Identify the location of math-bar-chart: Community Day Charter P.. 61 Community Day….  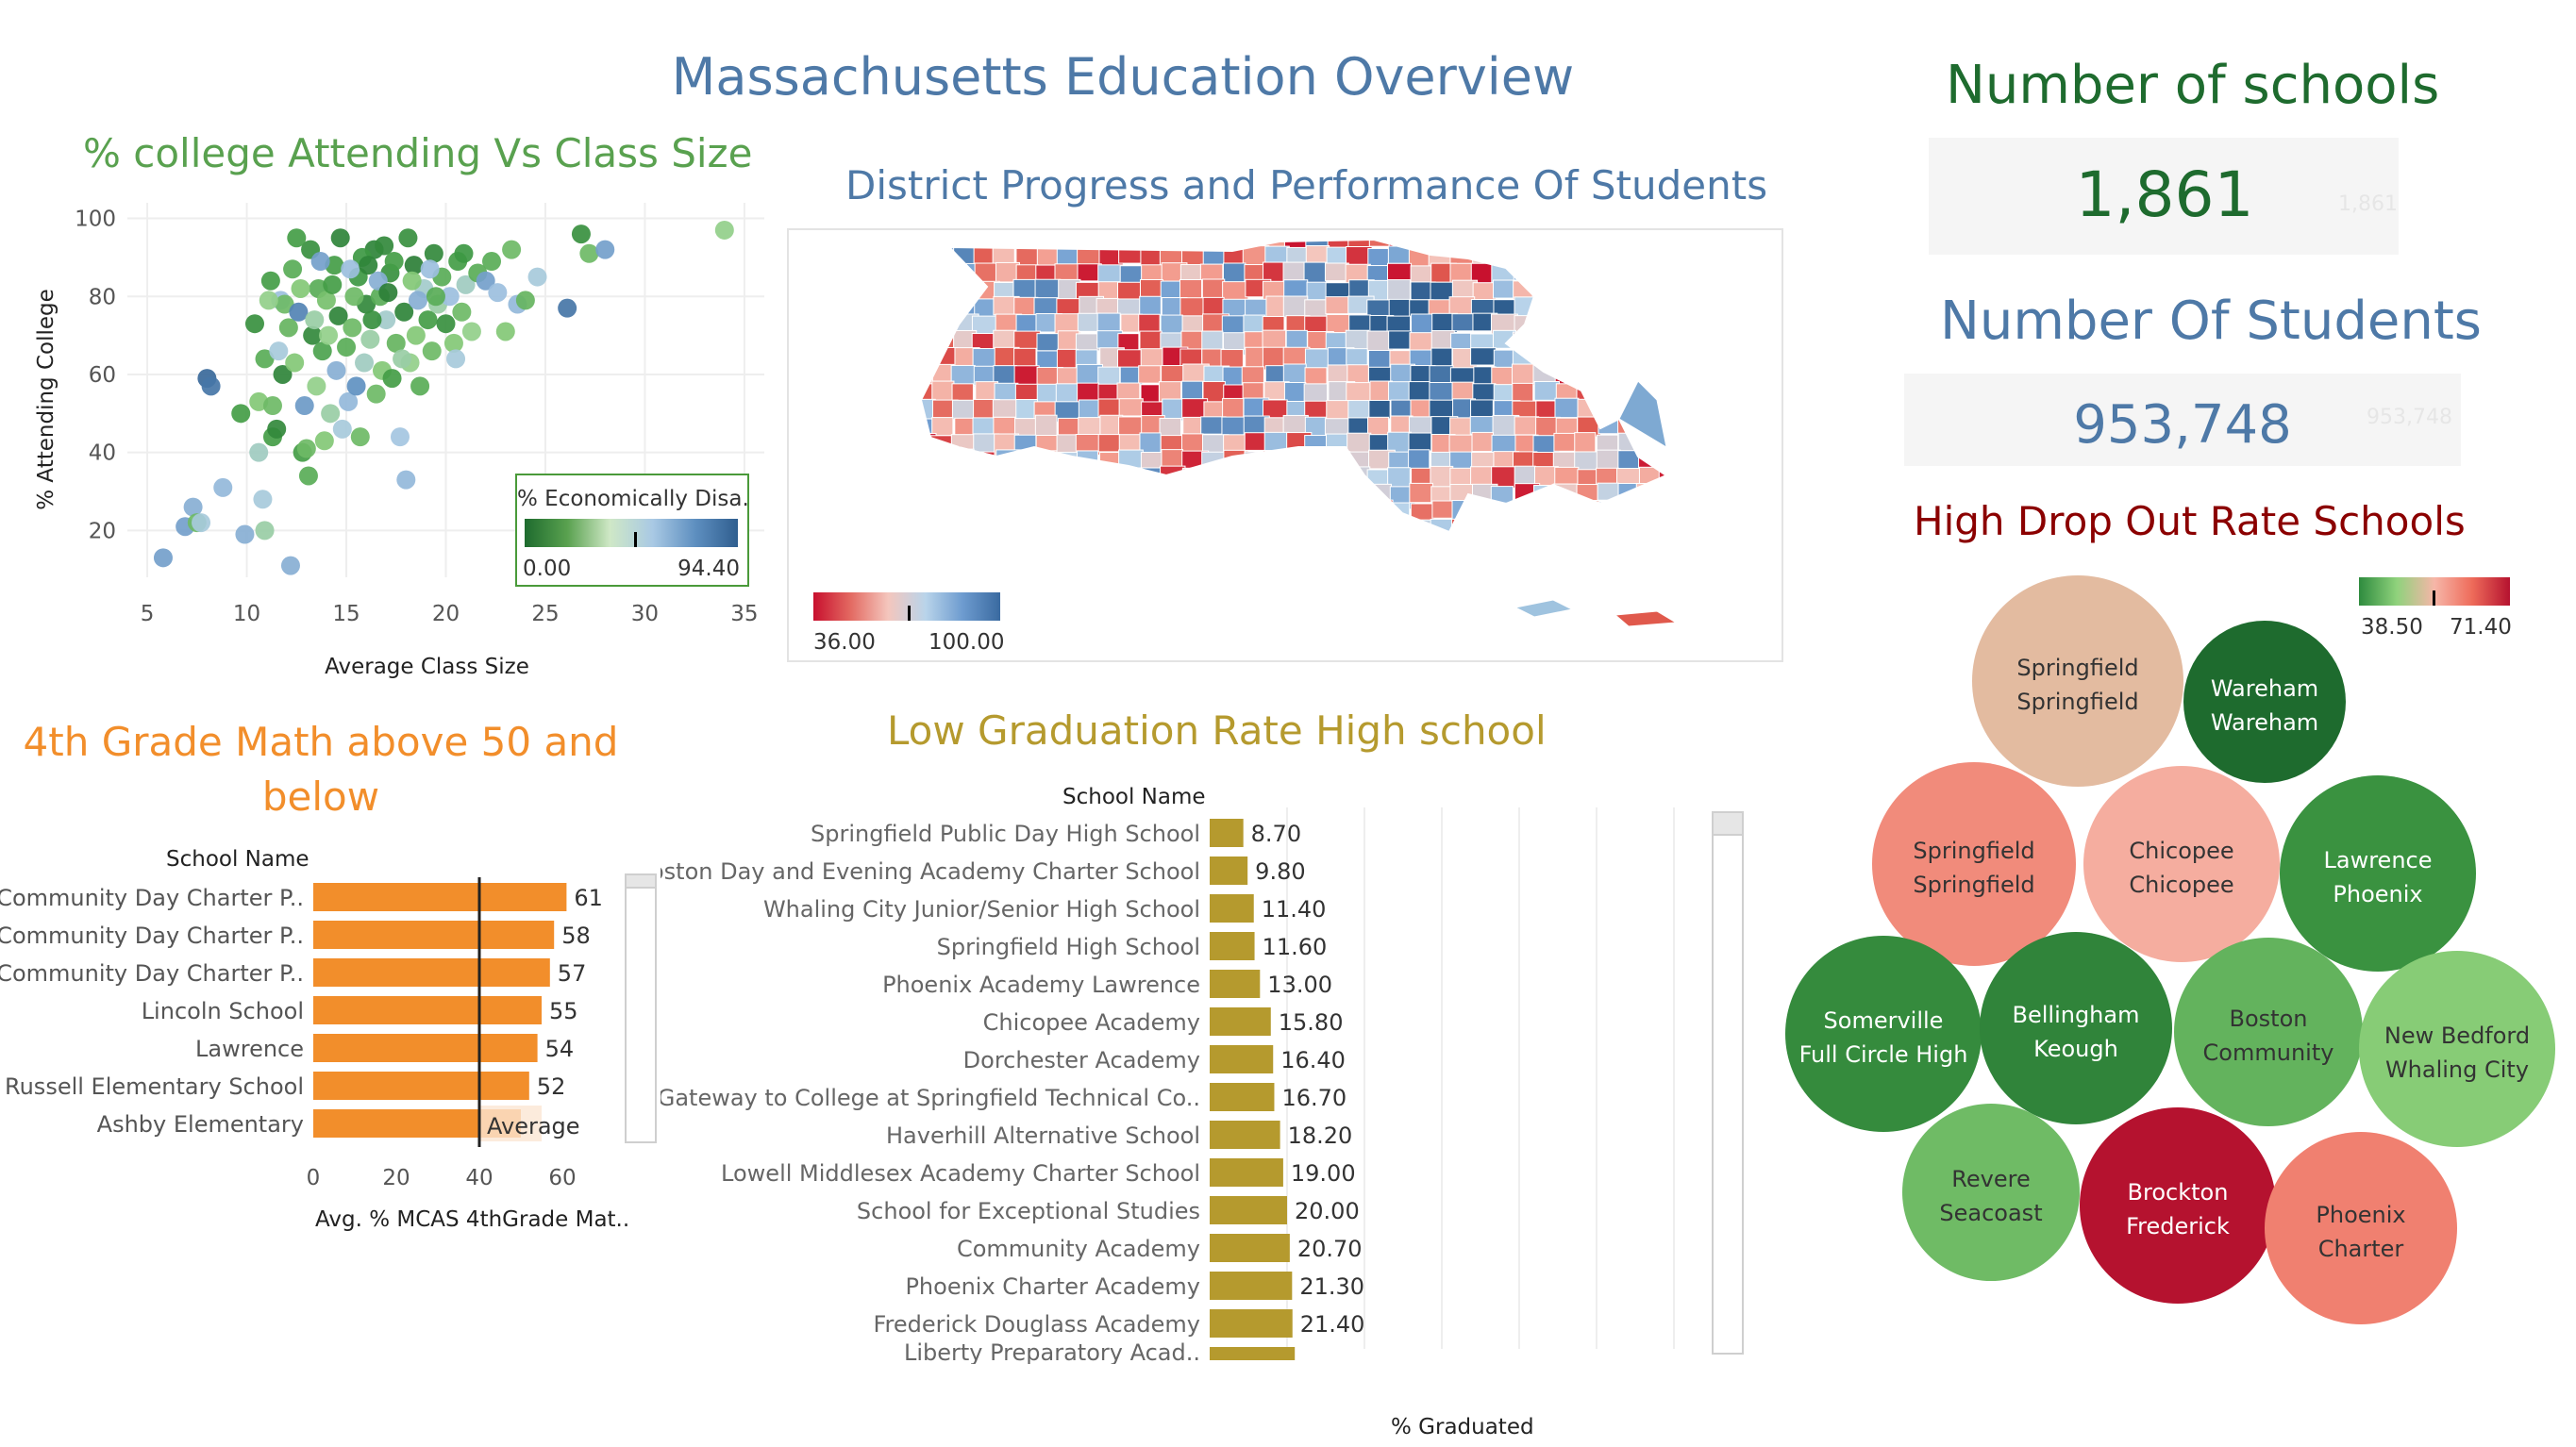
(339, 1057).